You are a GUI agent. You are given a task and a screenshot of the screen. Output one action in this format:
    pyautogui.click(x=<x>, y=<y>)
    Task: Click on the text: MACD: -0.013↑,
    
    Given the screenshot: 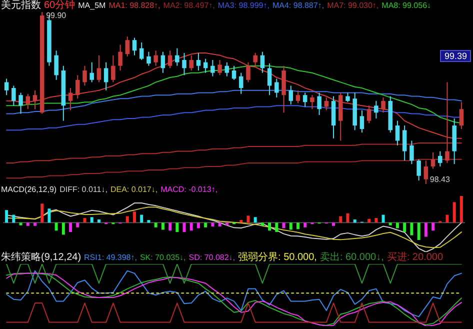 What is the action you would take?
    pyautogui.click(x=189, y=189)
    